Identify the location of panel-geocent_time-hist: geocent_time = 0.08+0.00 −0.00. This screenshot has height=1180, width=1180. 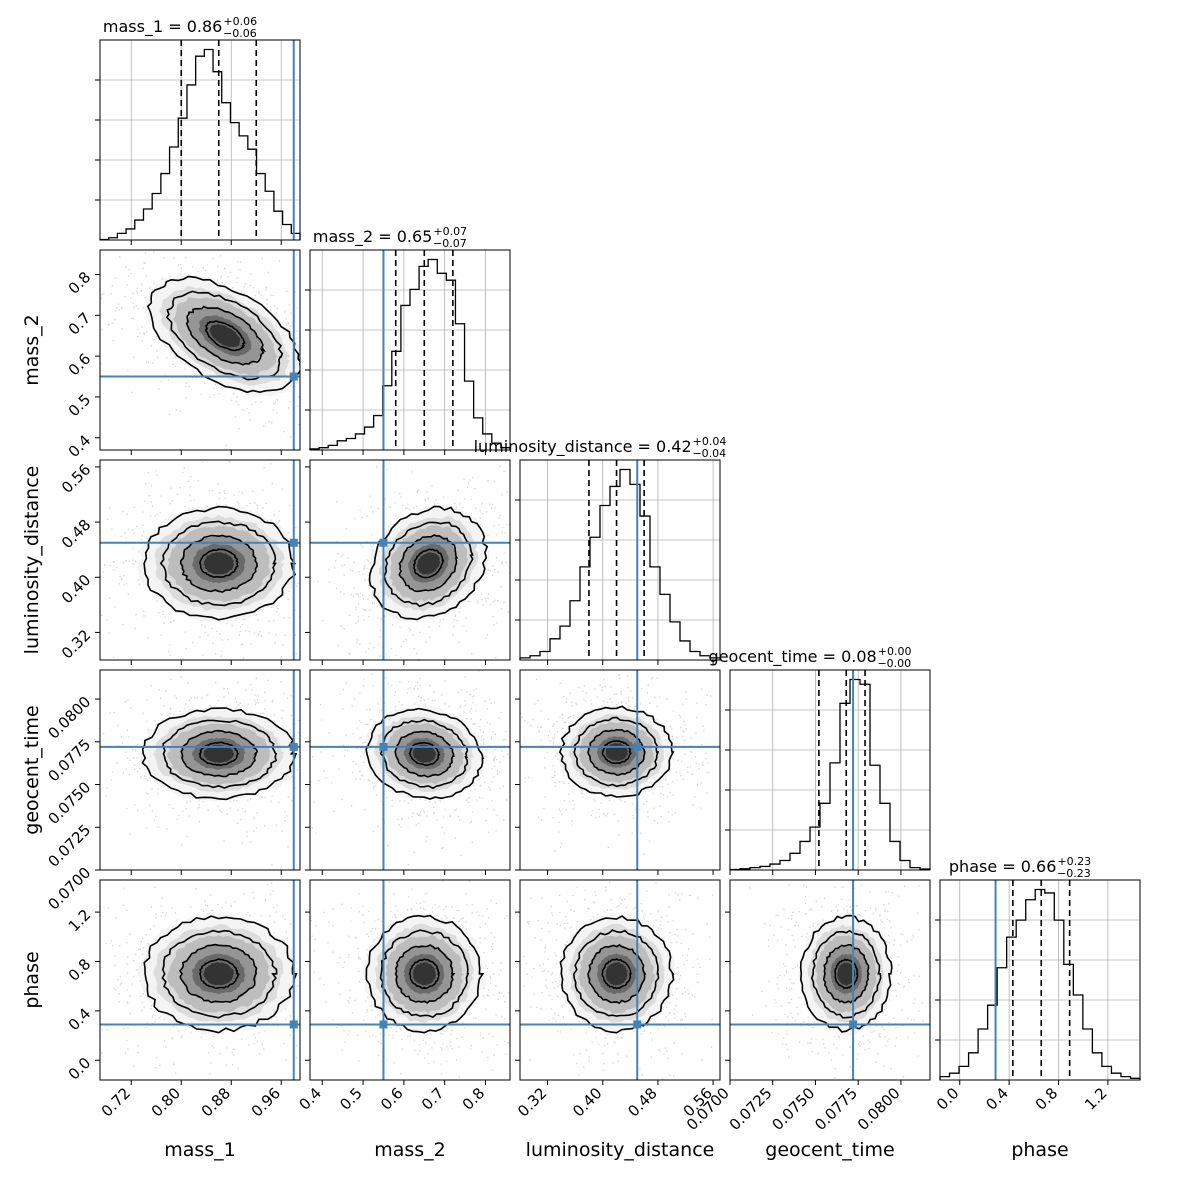
(820, 758).